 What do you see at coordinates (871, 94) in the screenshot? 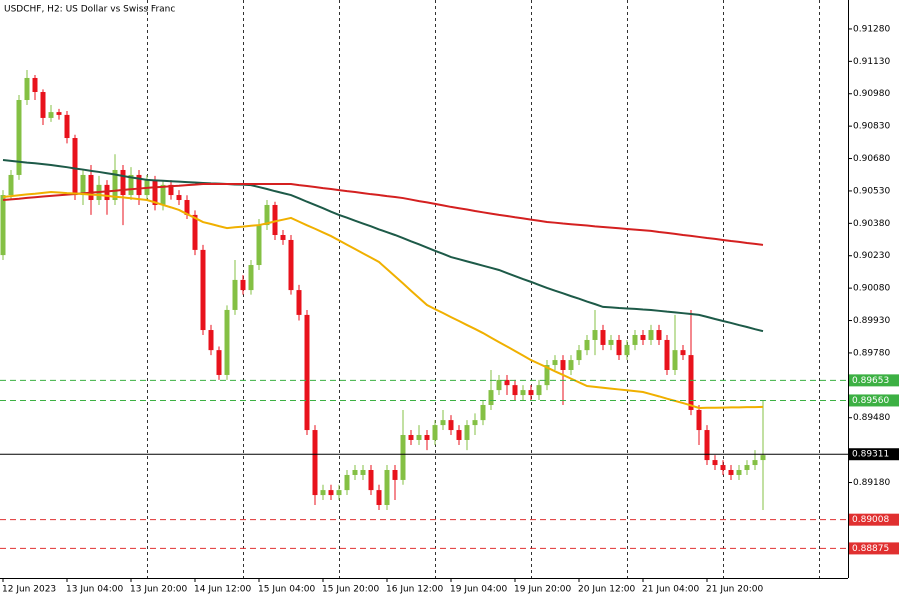
I see `y-tick-label: 0.90980` at bounding box center [871, 94].